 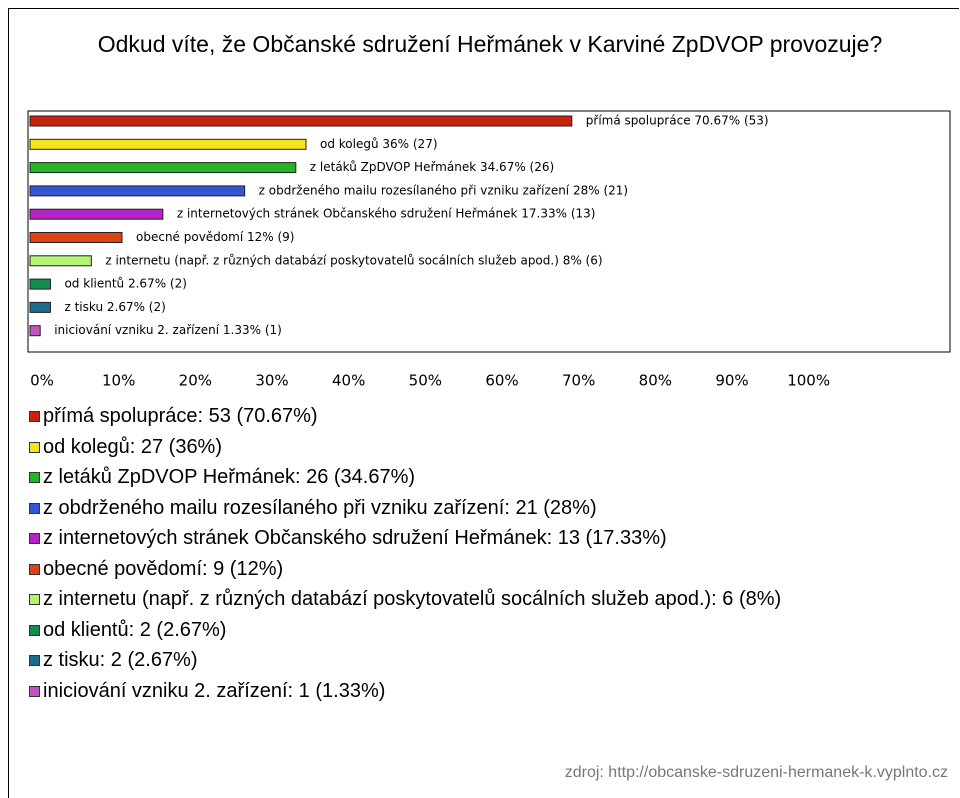 What do you see at coordinates (348, 381) in the screenshot?
I see `x-tick-label: 40%` at bounding box center [348, 381].